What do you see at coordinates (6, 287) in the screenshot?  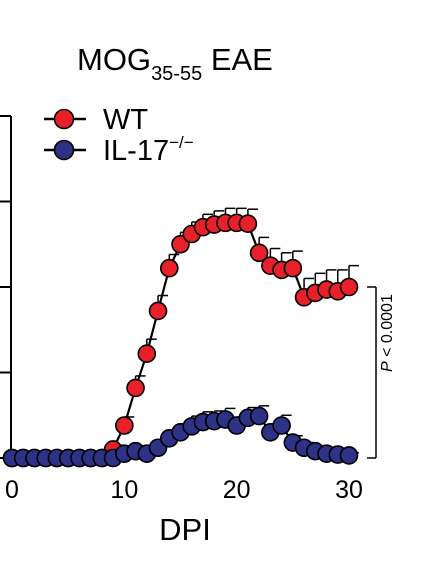 I see `y-axis` at bounding box center [6, 287].